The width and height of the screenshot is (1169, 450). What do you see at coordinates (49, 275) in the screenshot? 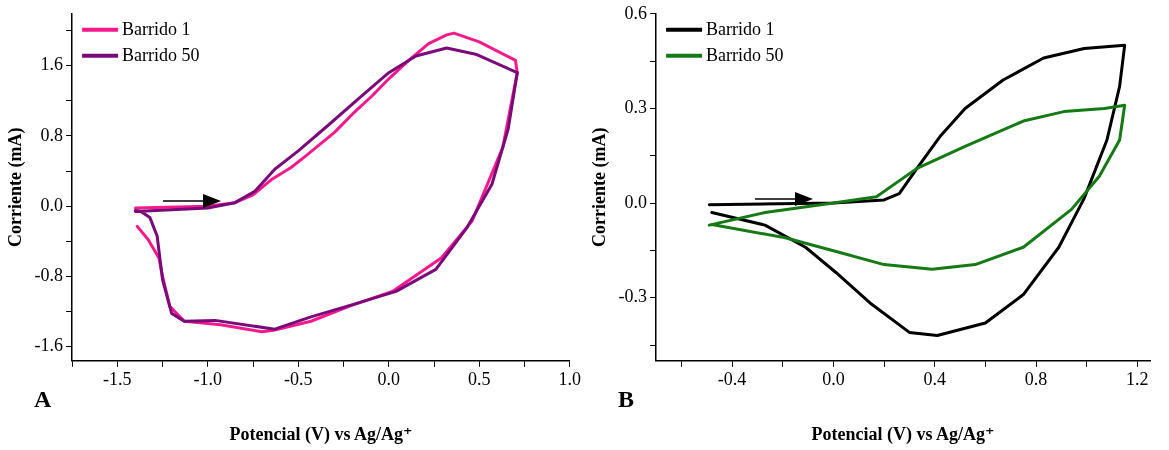
I see `y-tick-label: -0.8` at bounding box center [49, 275].